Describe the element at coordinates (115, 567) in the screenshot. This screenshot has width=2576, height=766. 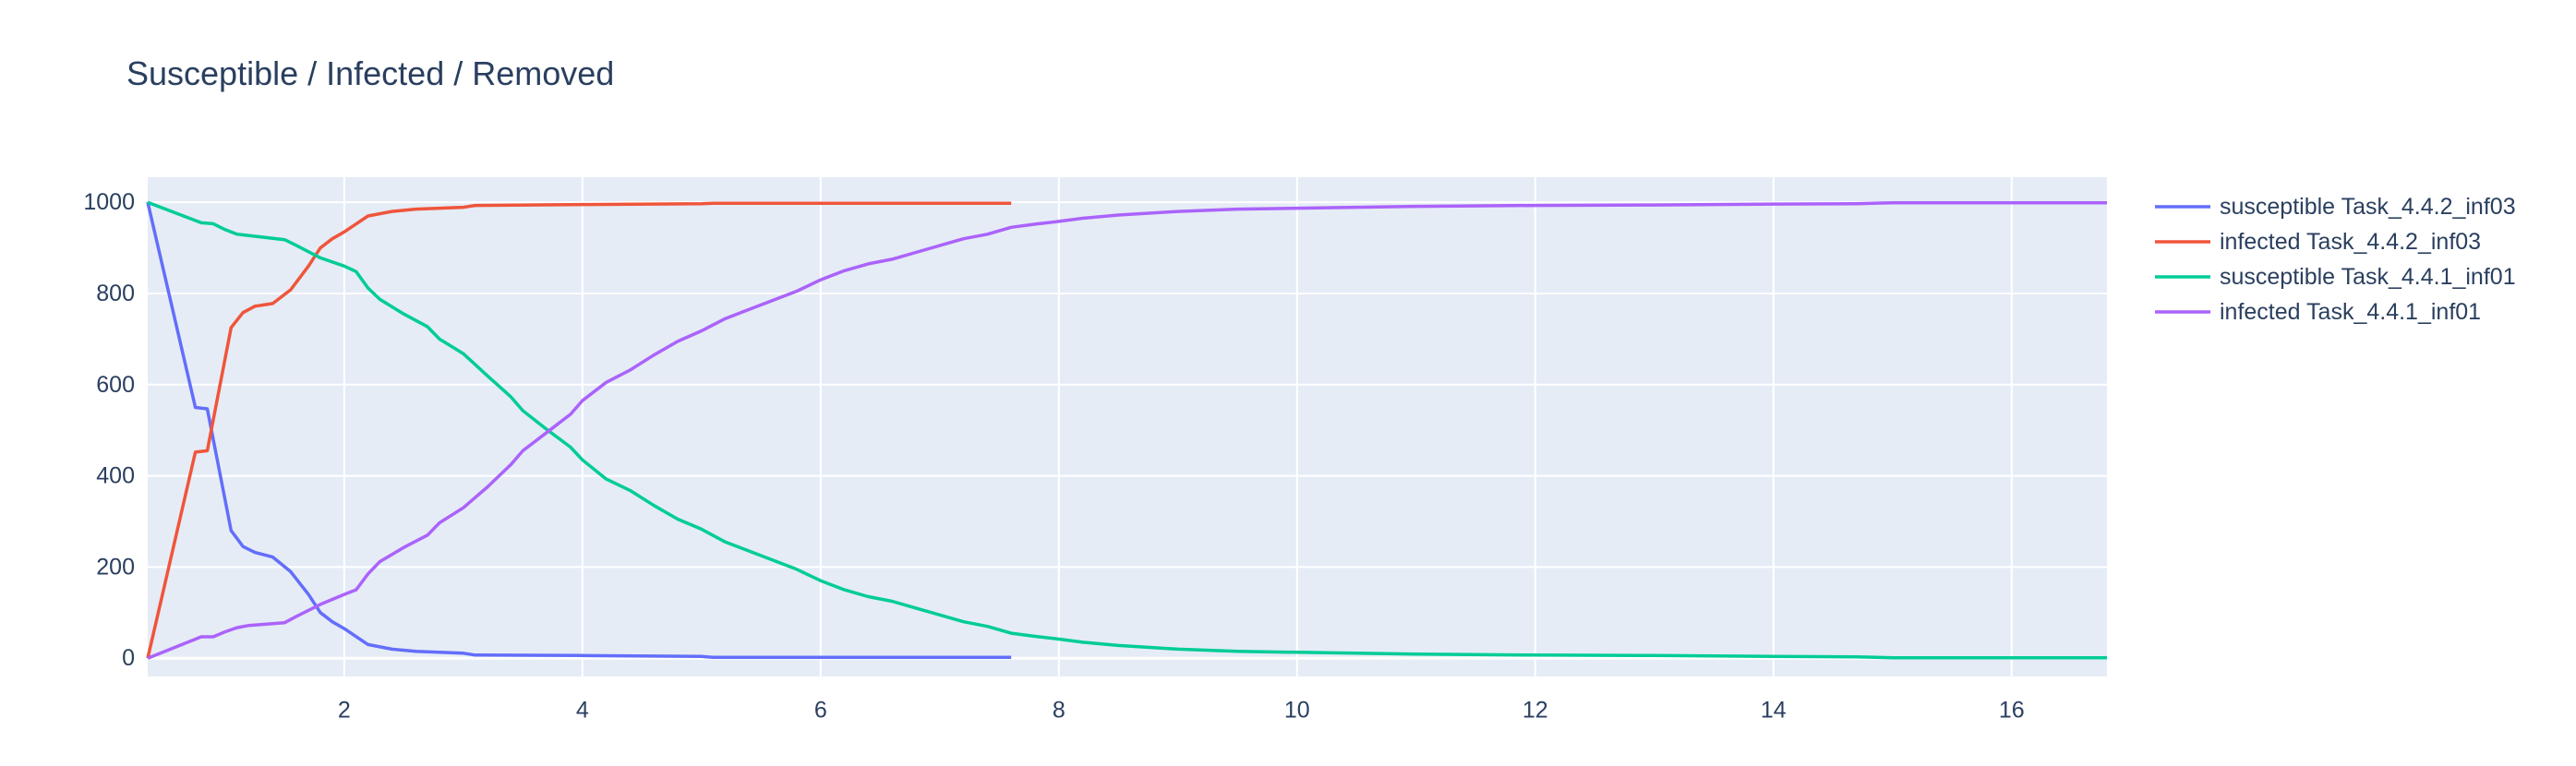
I see `y-tick-label: 200` at that location.